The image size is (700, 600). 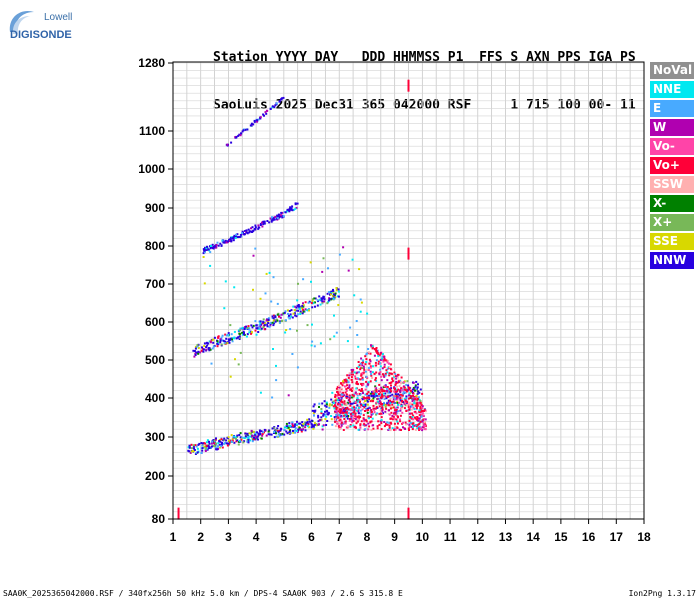 What do you see at coordinates (408, 513) in the screenshot?
I see `marker-point` at bounding box center [408, 513].